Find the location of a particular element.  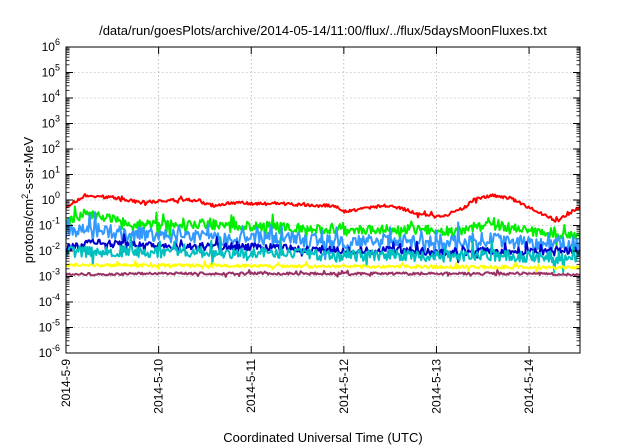

y-tick-label: 10² is located at coordinates (51, 147).